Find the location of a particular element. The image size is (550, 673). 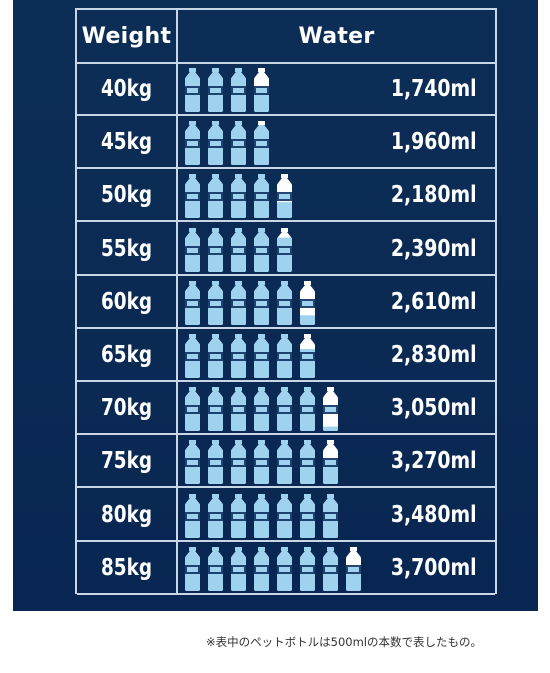

table-row: 50kg 2,180ml is located at coordinates (286, 196).